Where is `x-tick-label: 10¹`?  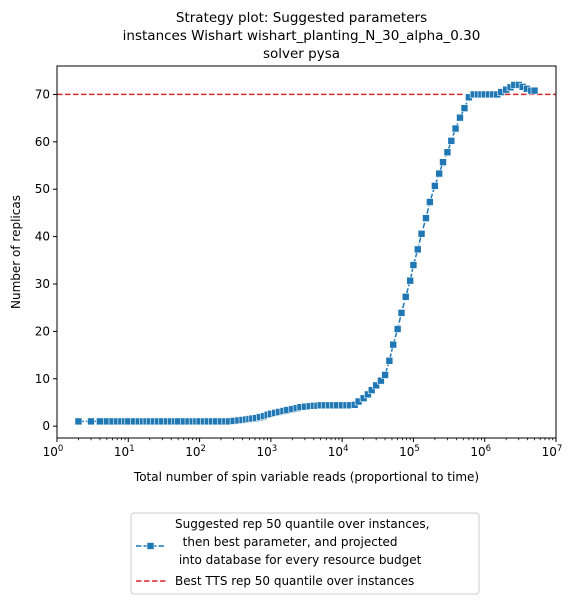
x-tick-label: 10¹ is located at coordinates (124, 451).